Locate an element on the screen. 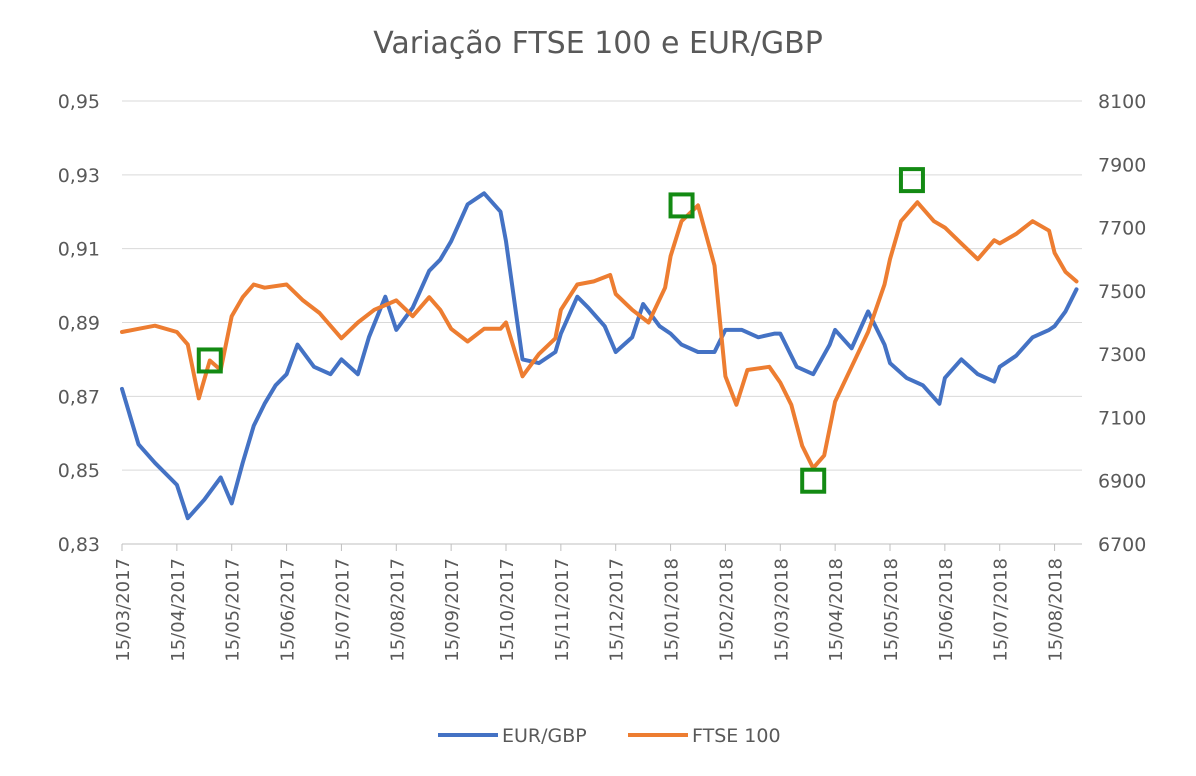 This screenshot has height=776, width=1196. x-tick-label: 15/09/2017 is located at coordinates (452, 610).